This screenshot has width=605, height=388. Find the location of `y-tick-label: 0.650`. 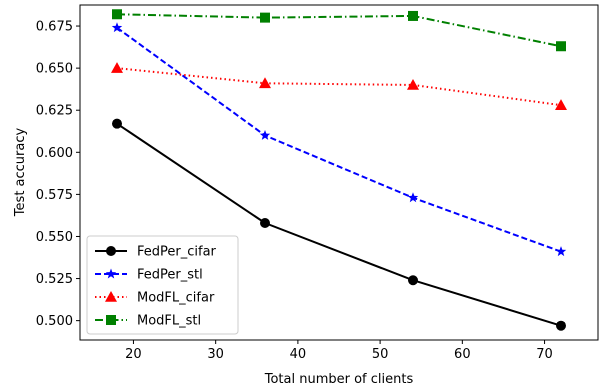

y-tick-label: 0.650 is located at coordinates (54, 69).